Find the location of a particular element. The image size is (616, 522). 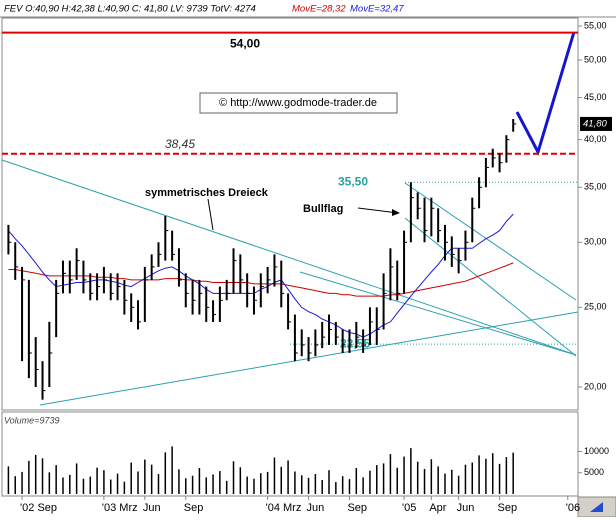

y-tick-label: 50,00 is located at coordinates (595, 59).